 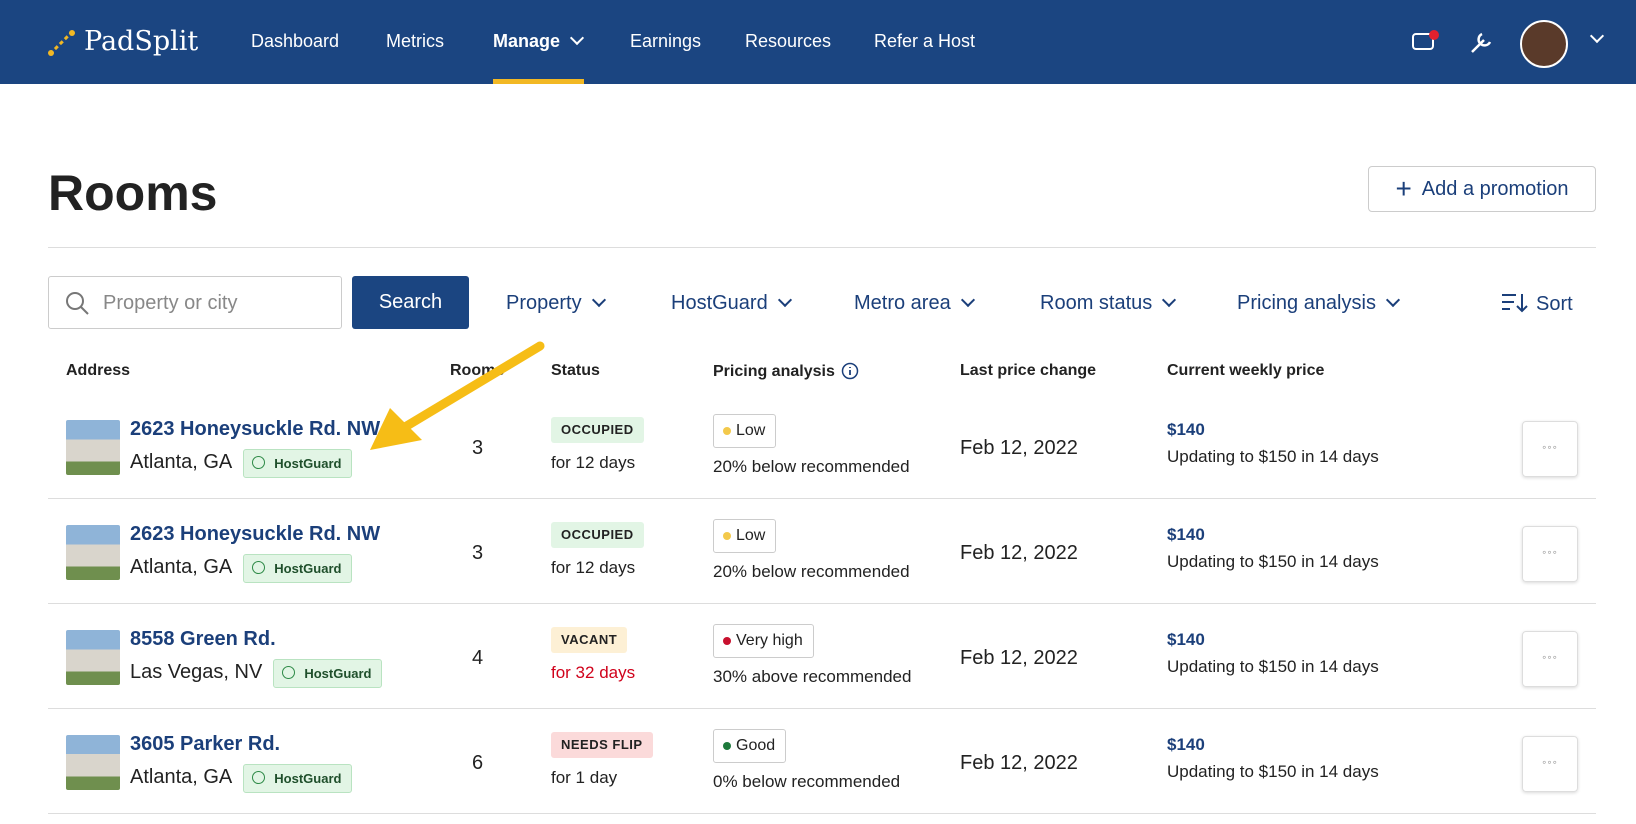 I want to click on filter-dropdown: Room status, so click(x=1108, y=303).